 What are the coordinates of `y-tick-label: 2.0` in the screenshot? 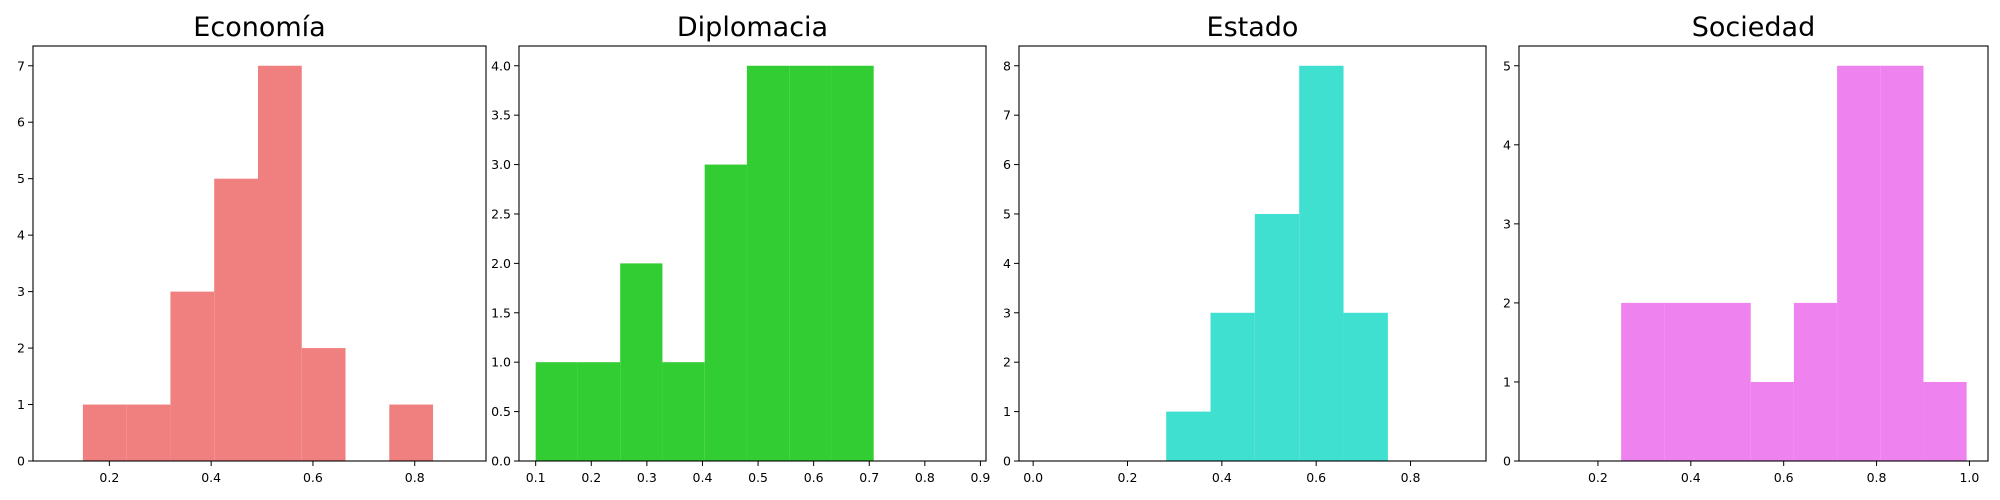 It's located at (501, 263).